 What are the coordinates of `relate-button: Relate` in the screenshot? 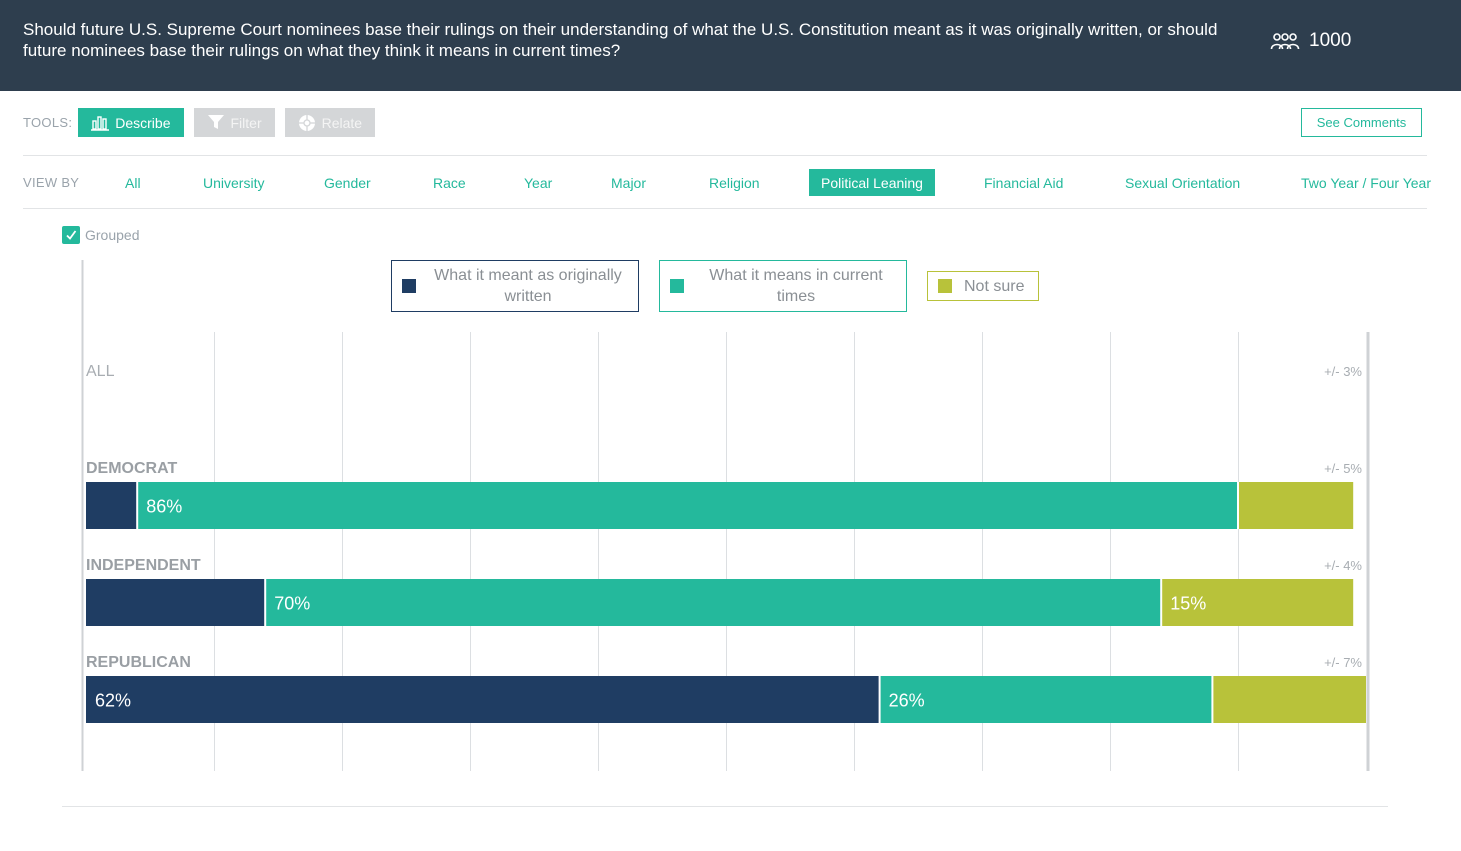 It's located at (330, 122).